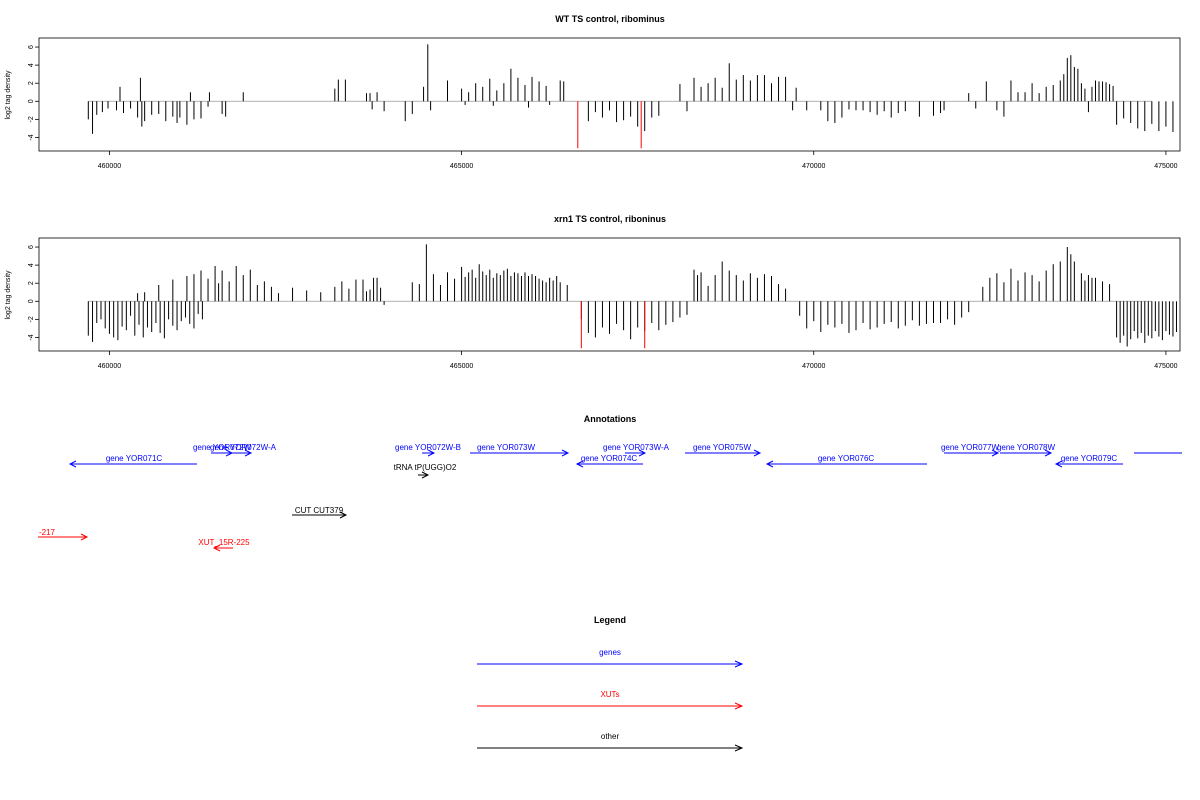  I want to click on annotation-label: gene YOR072W-B, so click(428, 447).